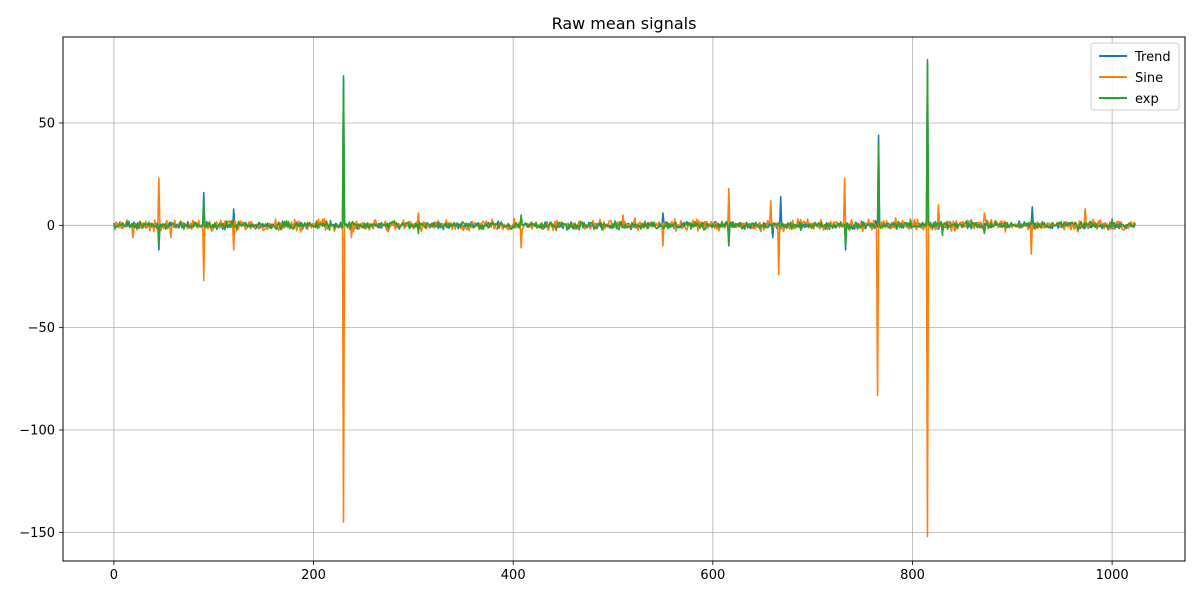  What do you see at coordinates (912, 575) in the screenshot?
I see `x-tick-label: 800` at bounding box center [912, 575].